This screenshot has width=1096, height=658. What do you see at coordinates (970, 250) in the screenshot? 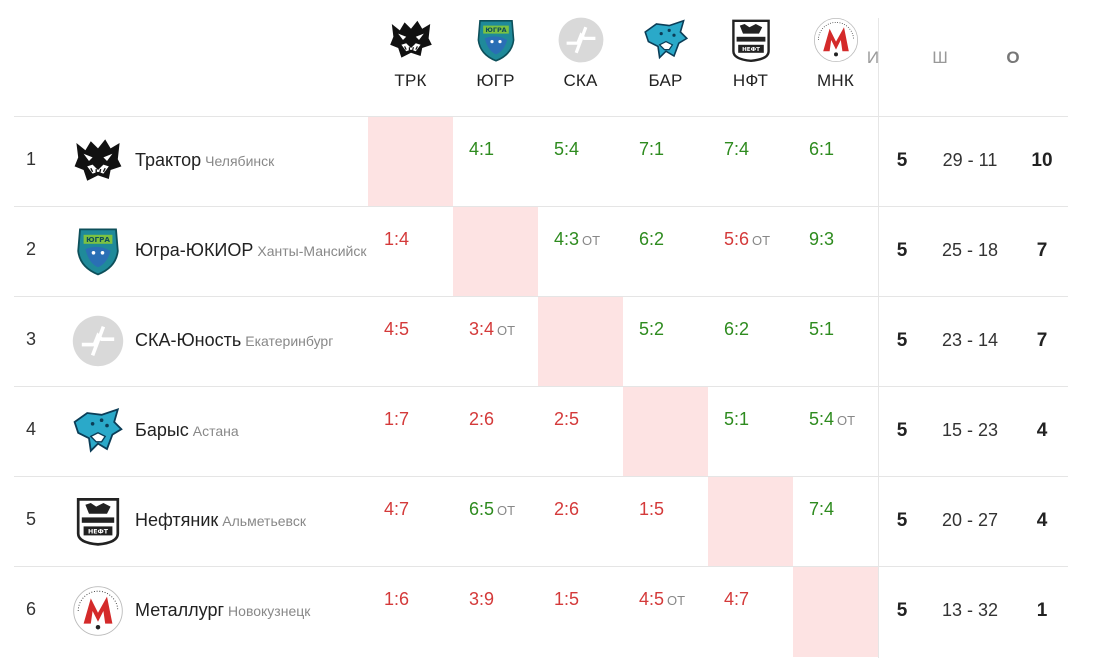
I see `stat-goals: 25 - 18` at bounding box center [970, 250].